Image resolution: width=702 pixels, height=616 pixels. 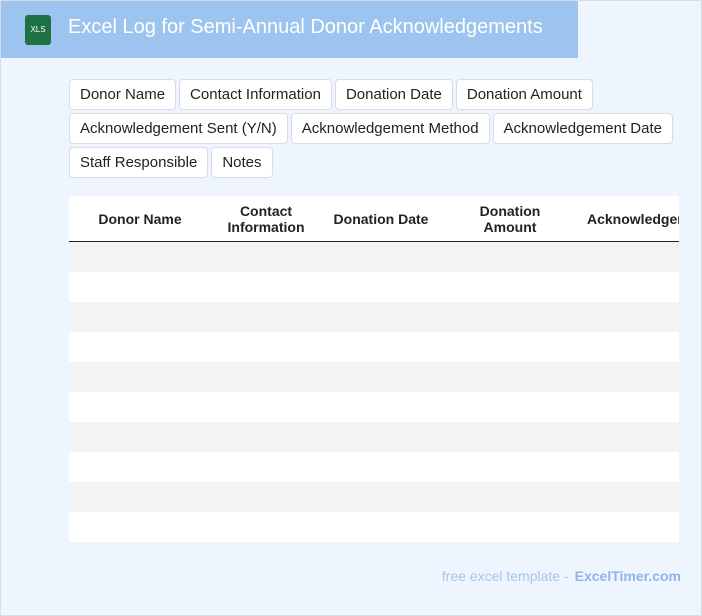 I want to click on column-header: Contact Information, so click(x=266, y=218).